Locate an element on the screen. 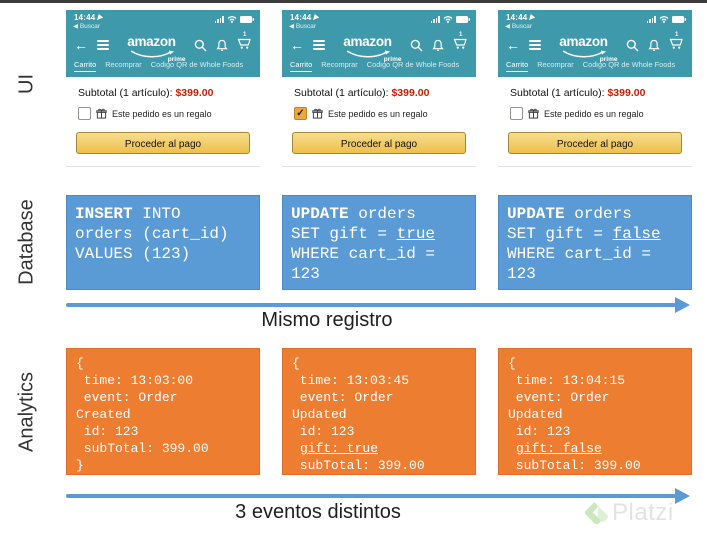  row-label-database: Database is located at coordinates (26, 242).